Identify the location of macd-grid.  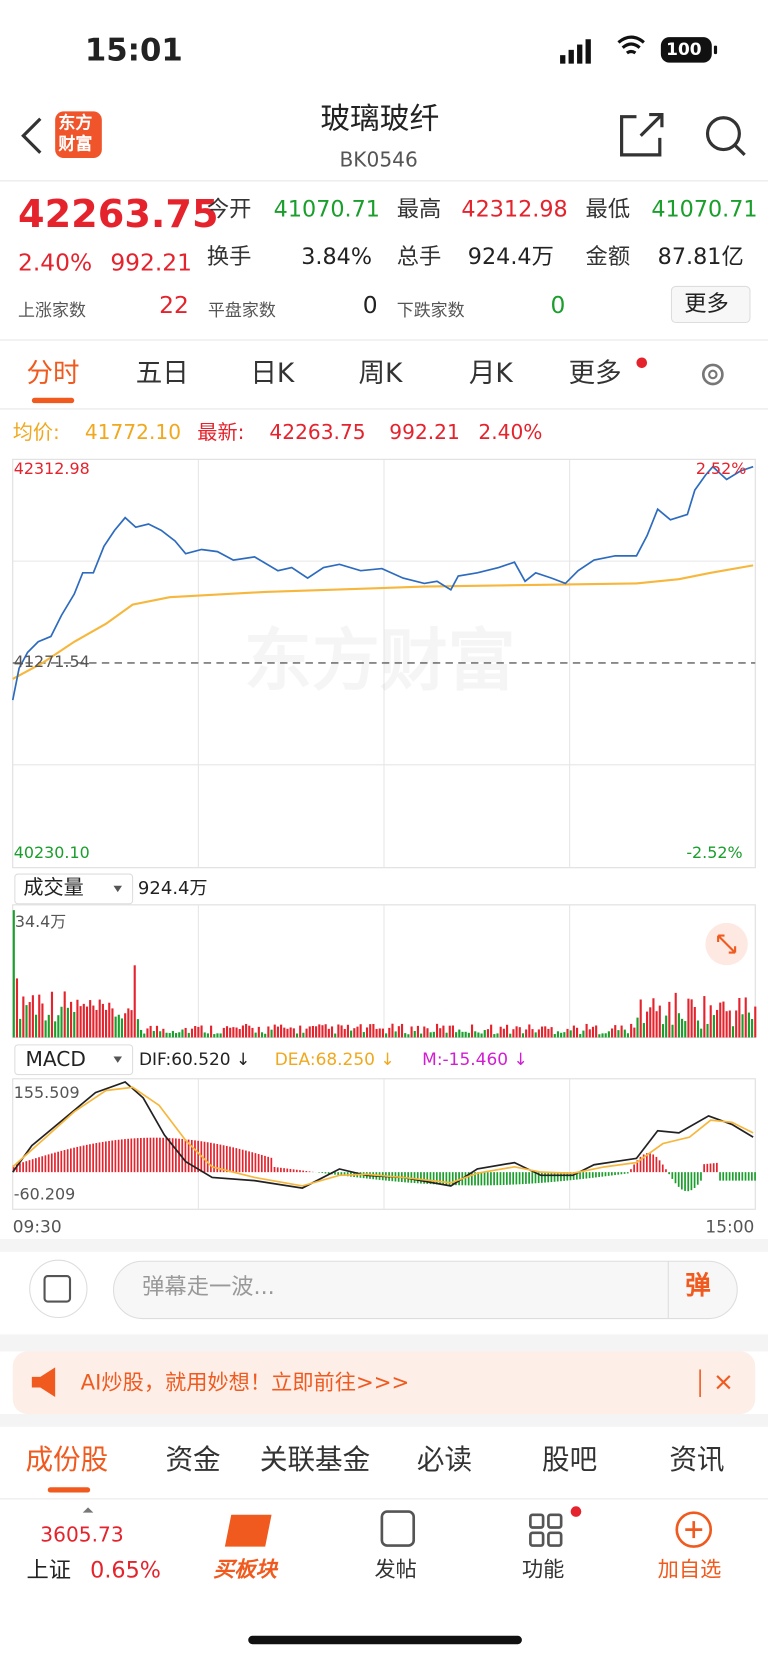
(384, 1144).